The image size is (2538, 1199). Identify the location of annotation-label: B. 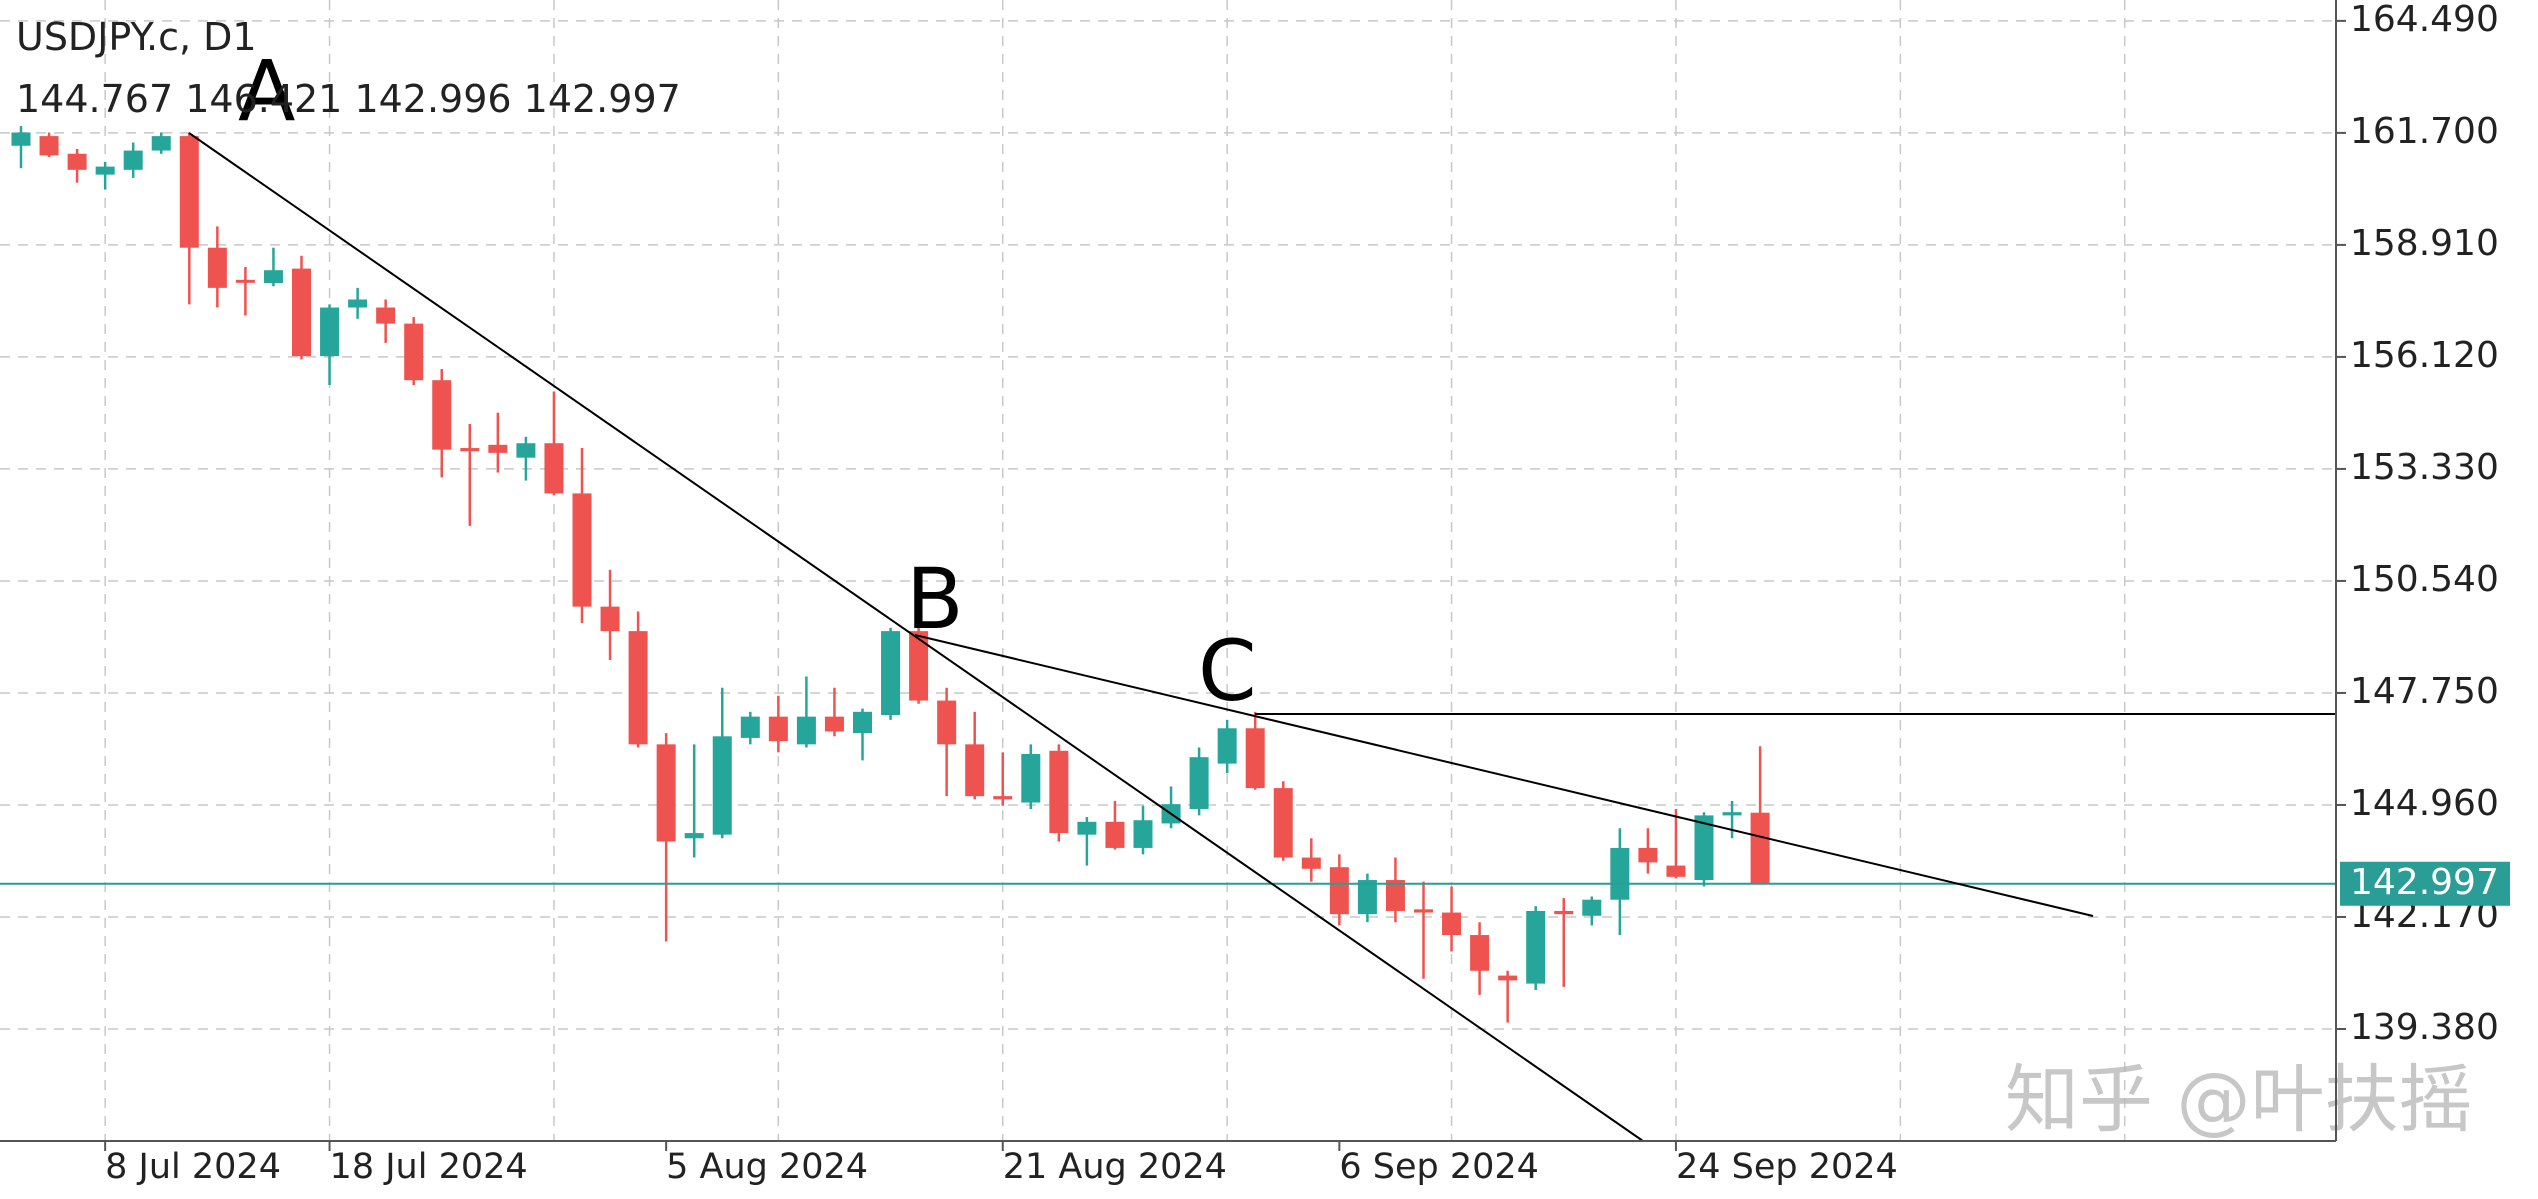
(935, 599).